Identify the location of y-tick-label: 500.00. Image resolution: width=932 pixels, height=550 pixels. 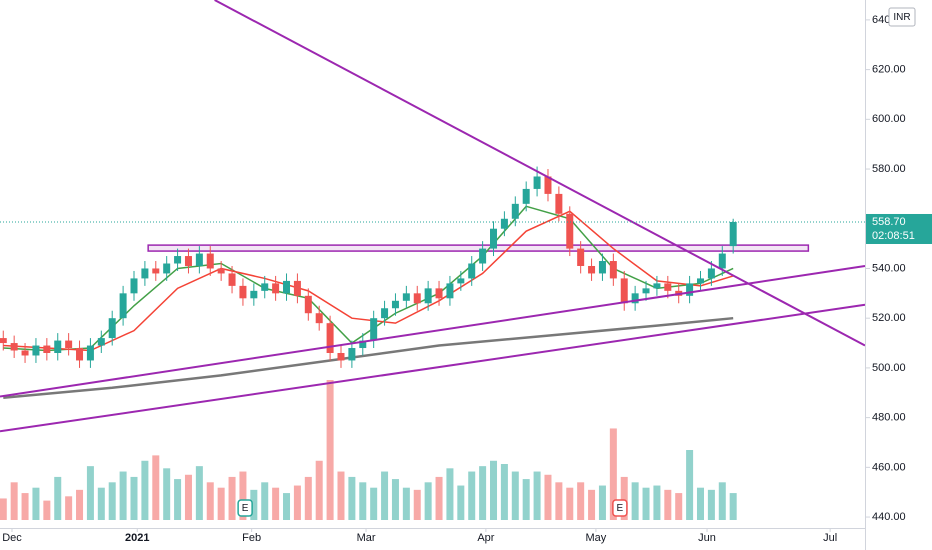
(889, 368).